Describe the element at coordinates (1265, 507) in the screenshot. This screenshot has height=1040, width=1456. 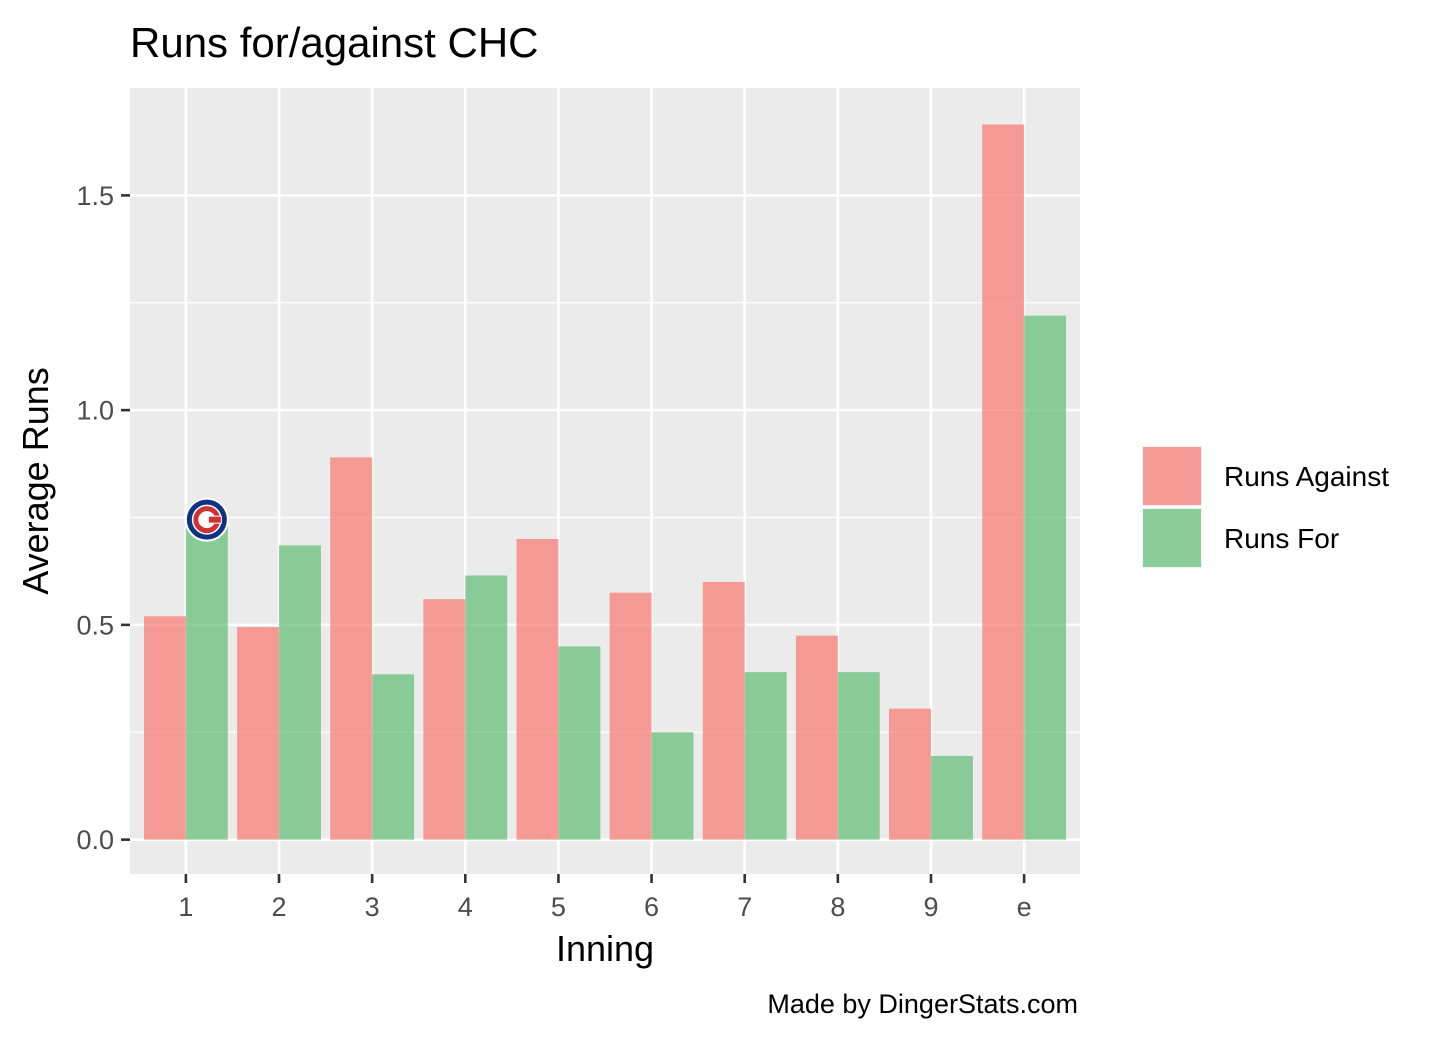
I see `legend: Runs Against Runs For` at that location.